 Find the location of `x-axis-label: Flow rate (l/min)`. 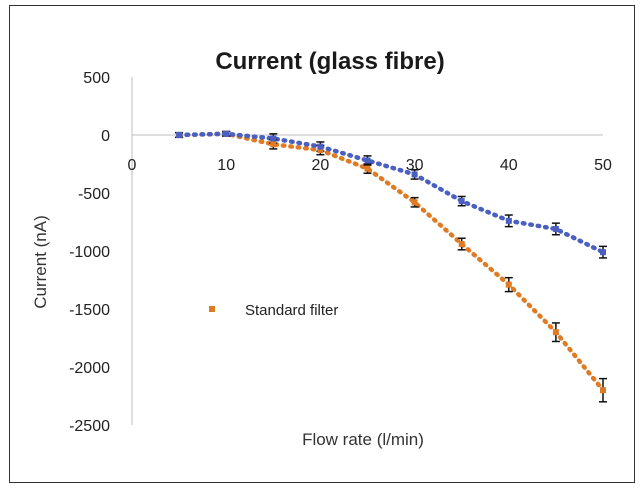

x-axis-label: Flow rate (l/min) is located at coordinates (363, 439).